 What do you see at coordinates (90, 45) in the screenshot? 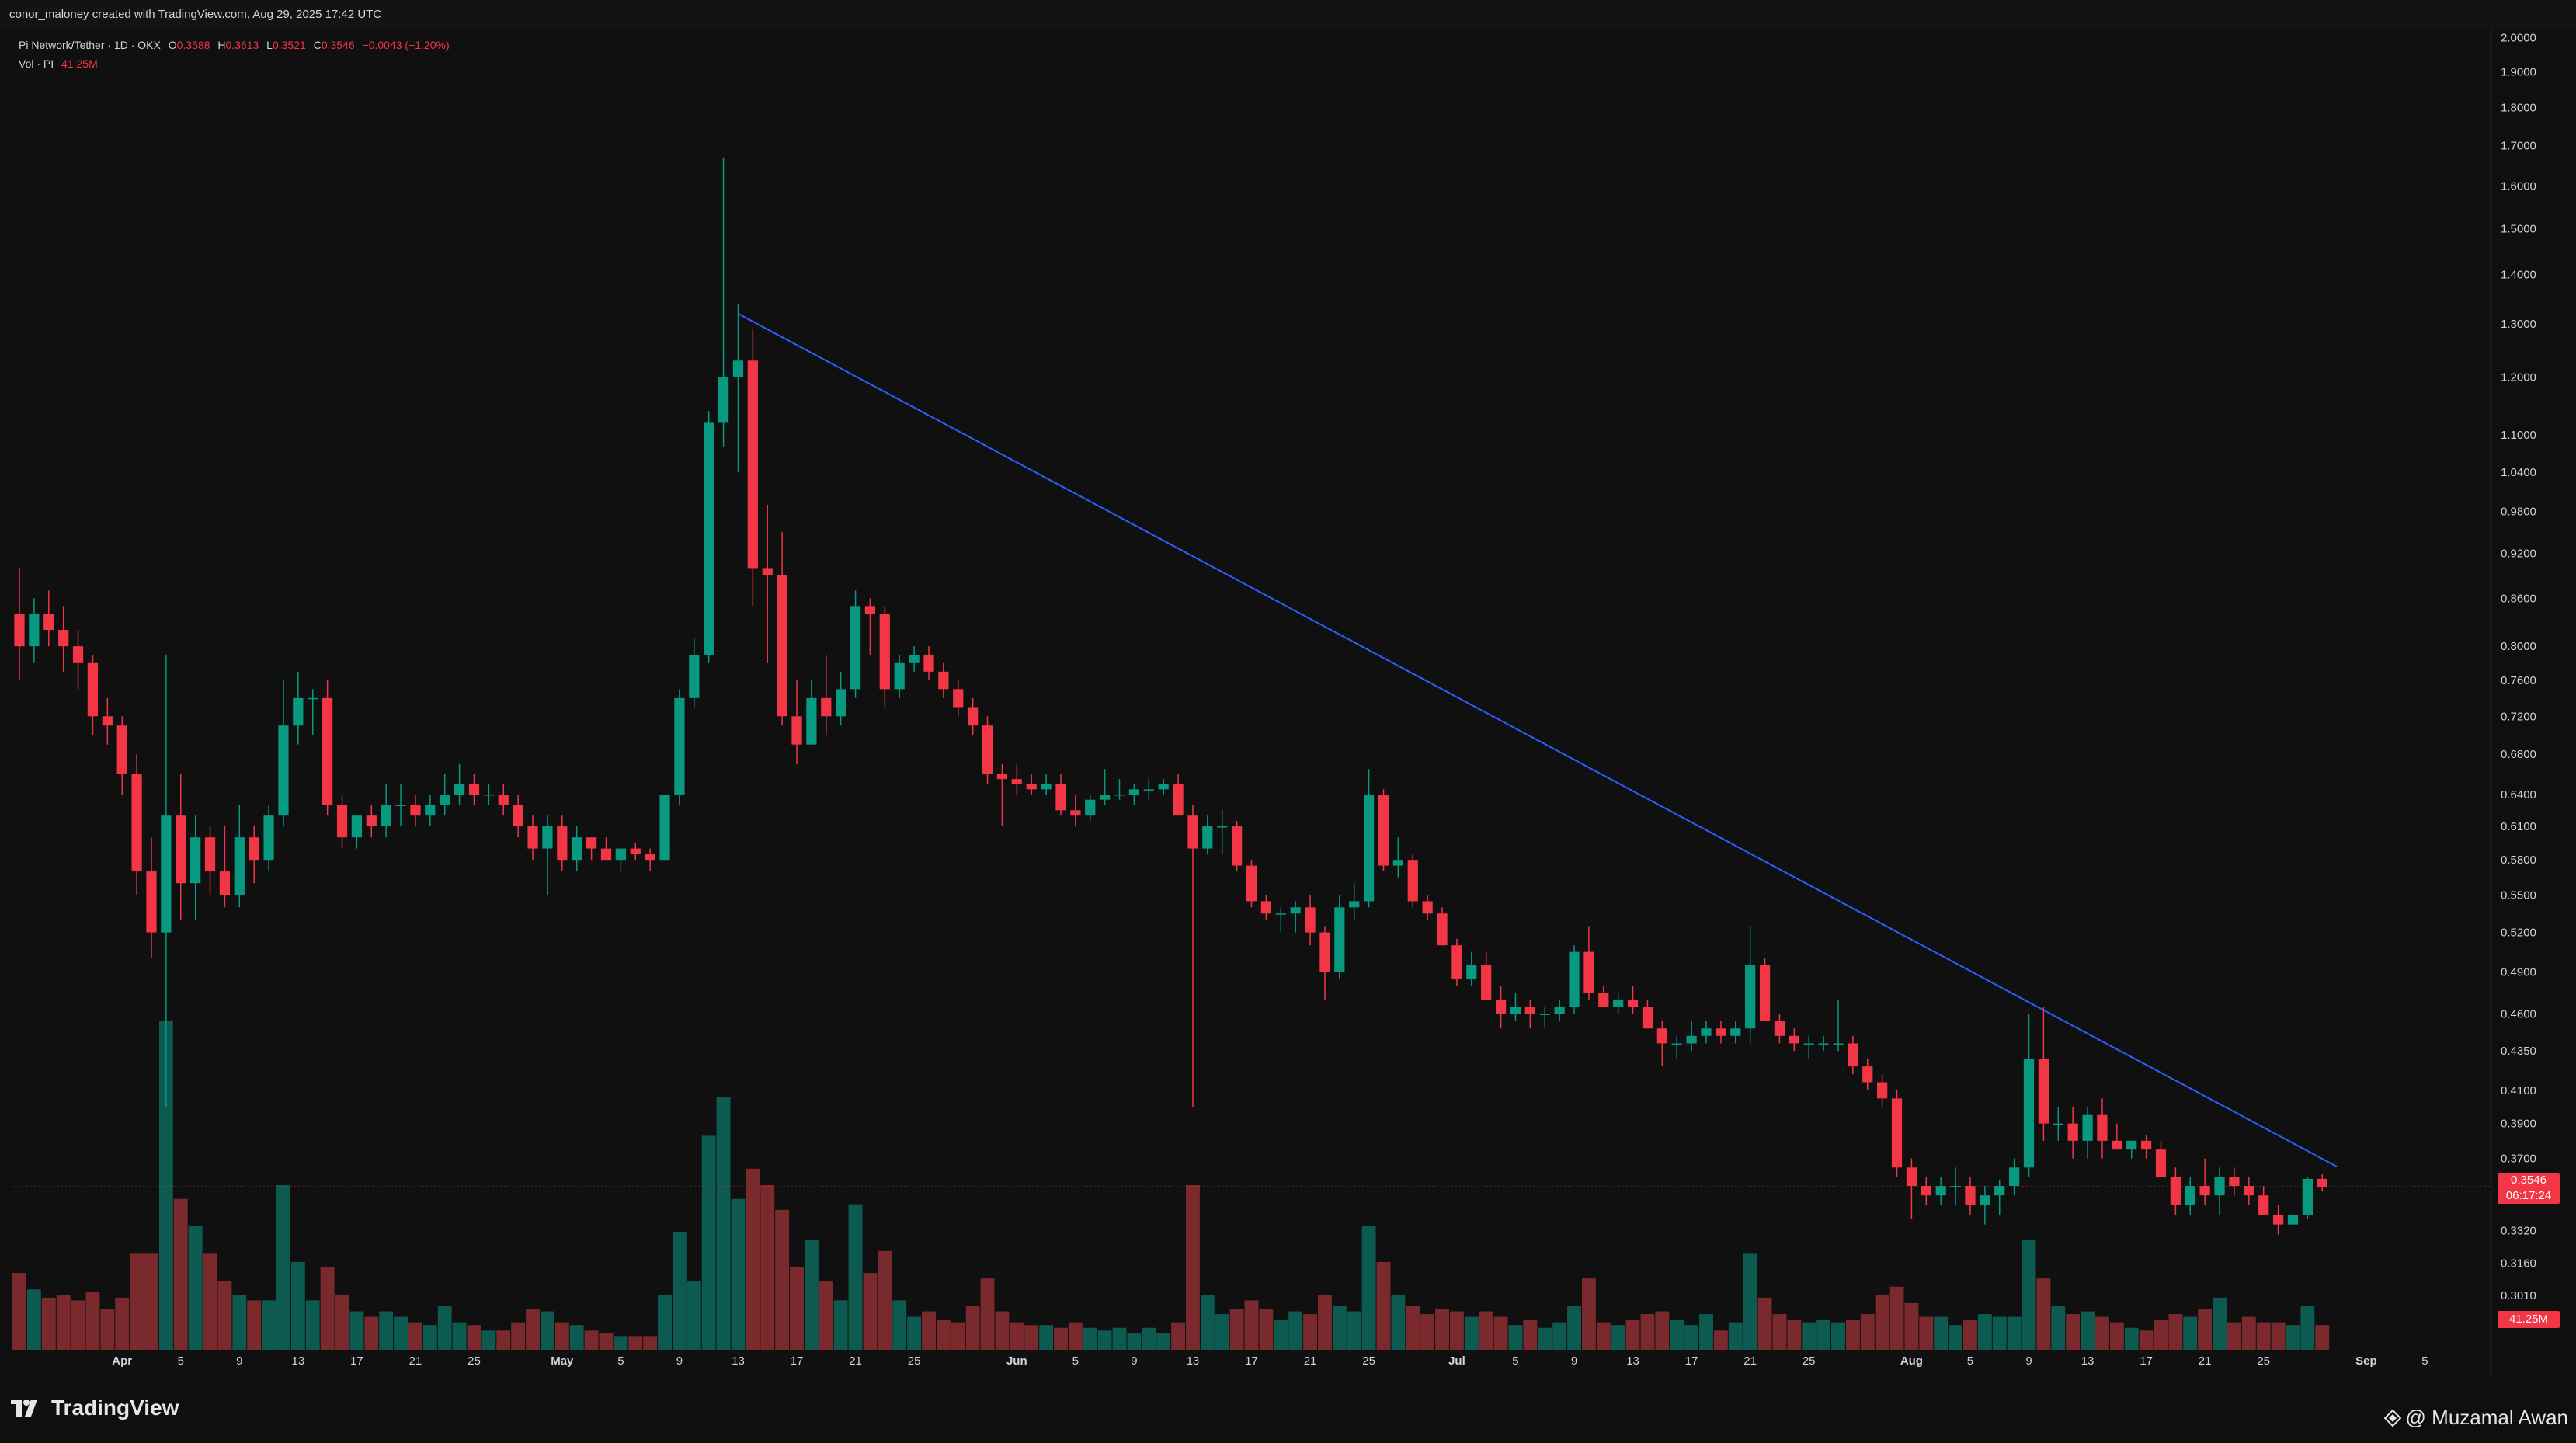
I see `symbol-name: Pi Network/Tether · 1D · OKX` at bounding box center [90, 45].